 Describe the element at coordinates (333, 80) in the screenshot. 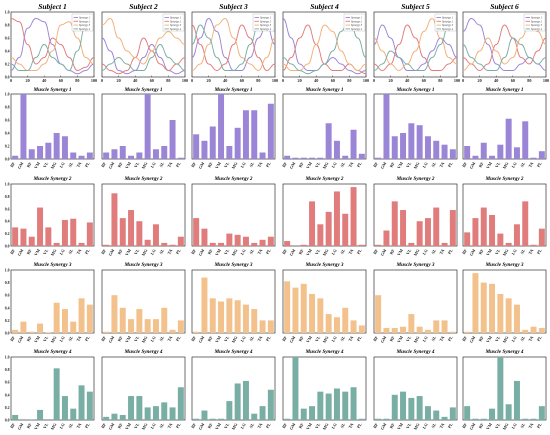

I see `x-tick-label: 60` at that location.